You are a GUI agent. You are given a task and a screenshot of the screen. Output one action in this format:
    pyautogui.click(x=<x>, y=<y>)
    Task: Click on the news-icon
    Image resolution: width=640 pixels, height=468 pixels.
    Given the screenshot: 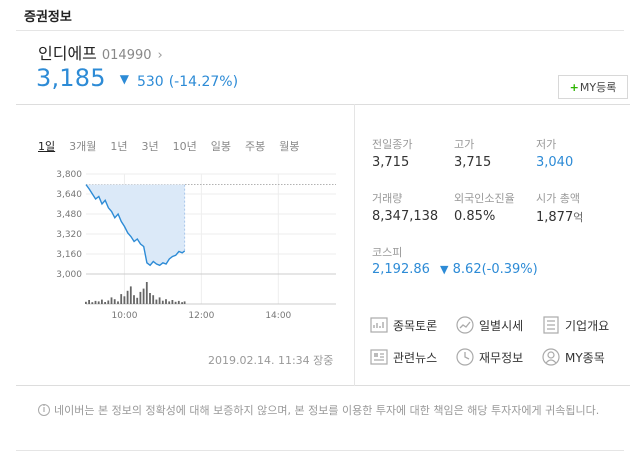 What is the action you would take?
    pyautogui.click(x=379, y=357)
    